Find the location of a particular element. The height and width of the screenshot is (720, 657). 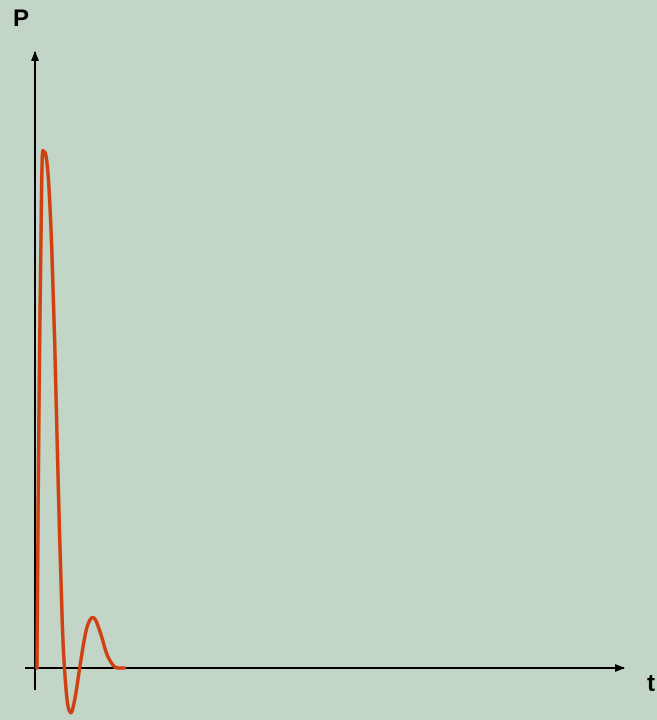

y-axis-label: P is located at coordinates (21, 18).